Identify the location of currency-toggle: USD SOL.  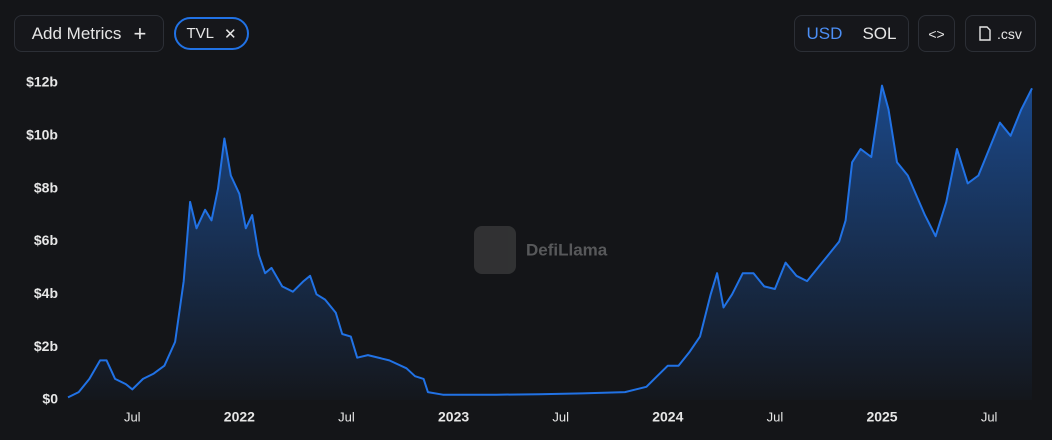
(851, 33).